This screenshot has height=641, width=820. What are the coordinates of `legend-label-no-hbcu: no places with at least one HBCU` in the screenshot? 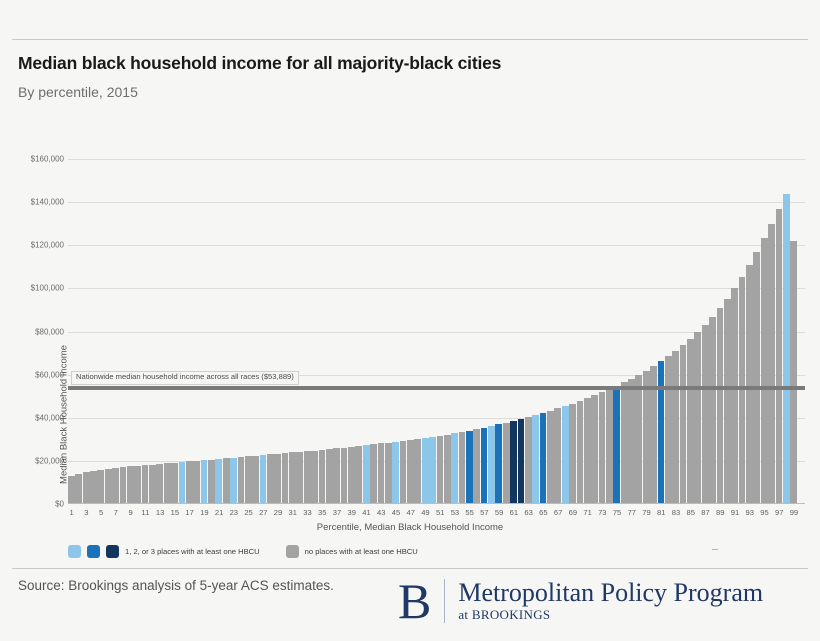 It's located at (361, 551).